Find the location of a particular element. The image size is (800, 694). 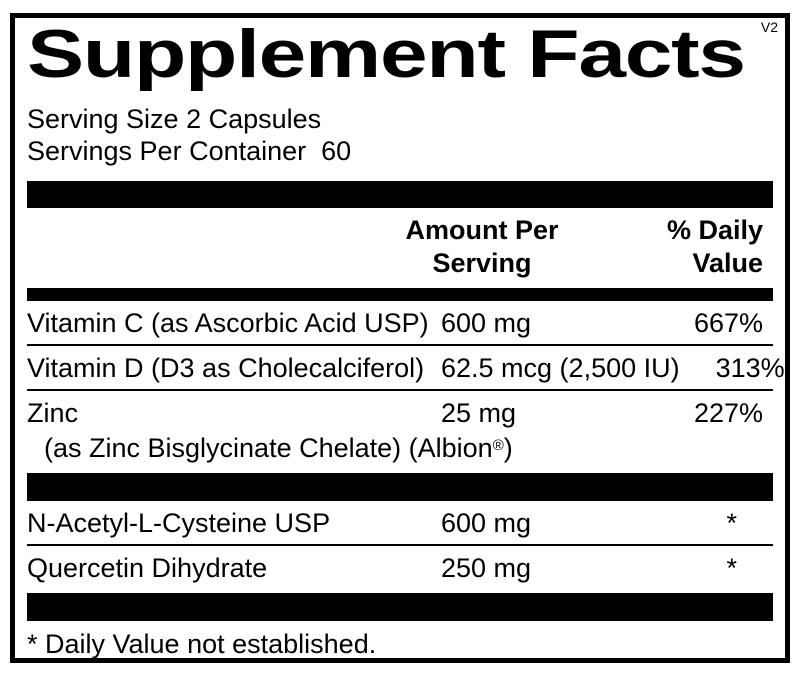

dv-header-line1: % Daily is located at coordinates (714, 230).